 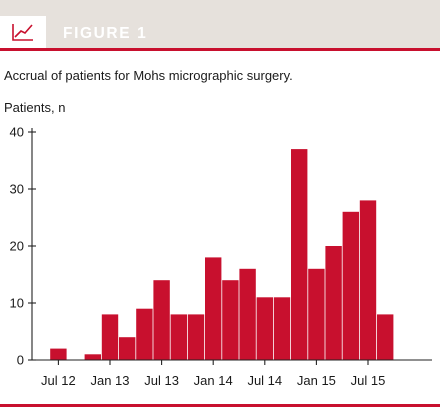 What do you see at coordinates (109, 380) in the screenshot?
I see `x-tick-label: Jan 13` at bounding box center [109, 380].